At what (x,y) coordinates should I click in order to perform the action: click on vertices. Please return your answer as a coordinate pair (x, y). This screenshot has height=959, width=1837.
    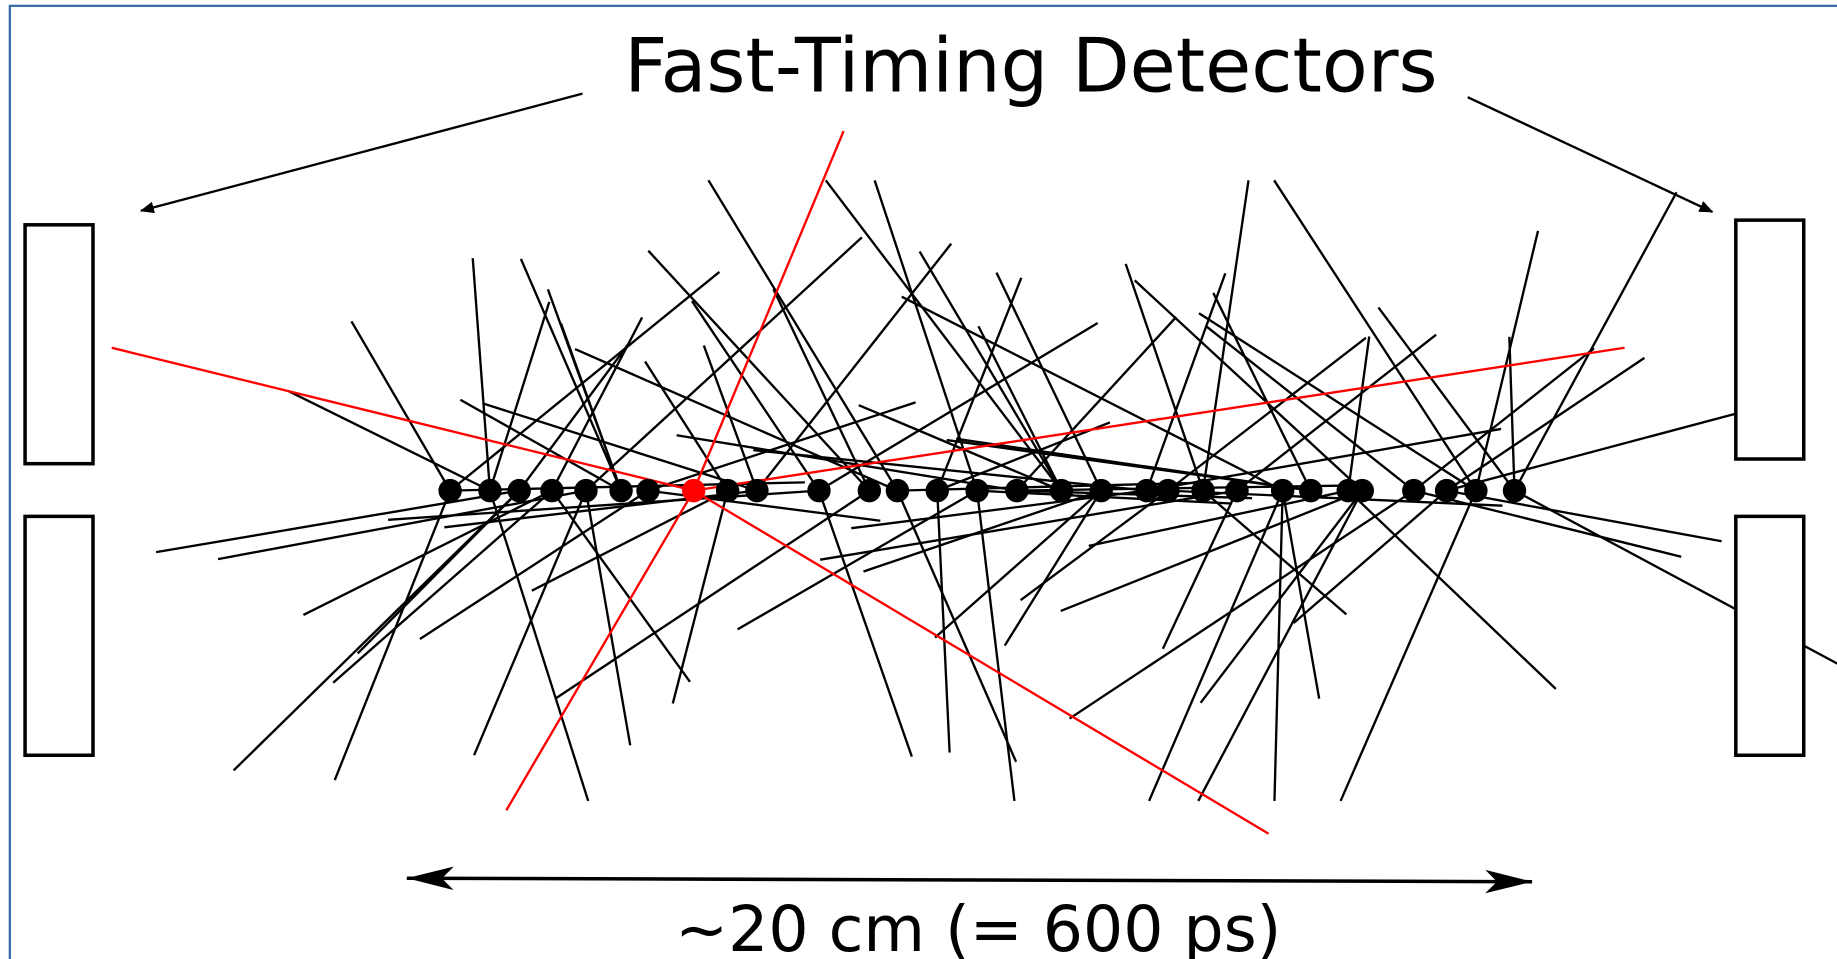
    Looking at the image, I should click on (982, 490).